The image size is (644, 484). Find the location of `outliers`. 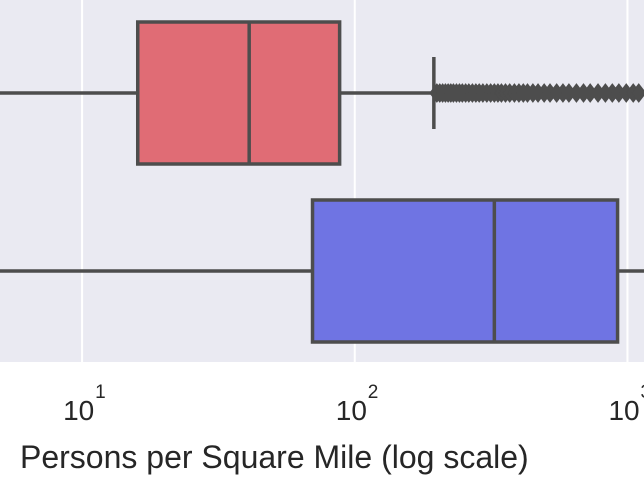

outliers is located at coordinates (536, 93).